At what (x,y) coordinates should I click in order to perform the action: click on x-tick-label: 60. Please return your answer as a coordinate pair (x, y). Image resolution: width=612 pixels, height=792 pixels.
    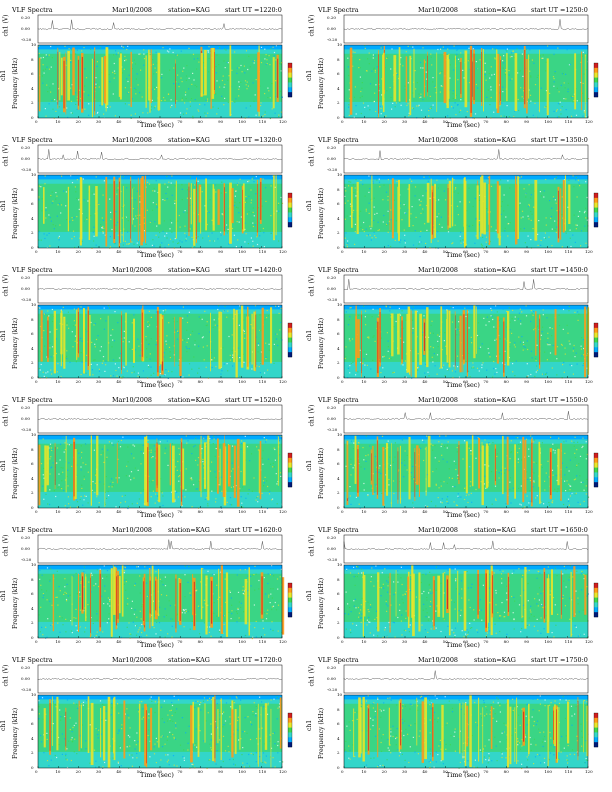
    Looking at the image, I should click on (466, 641).